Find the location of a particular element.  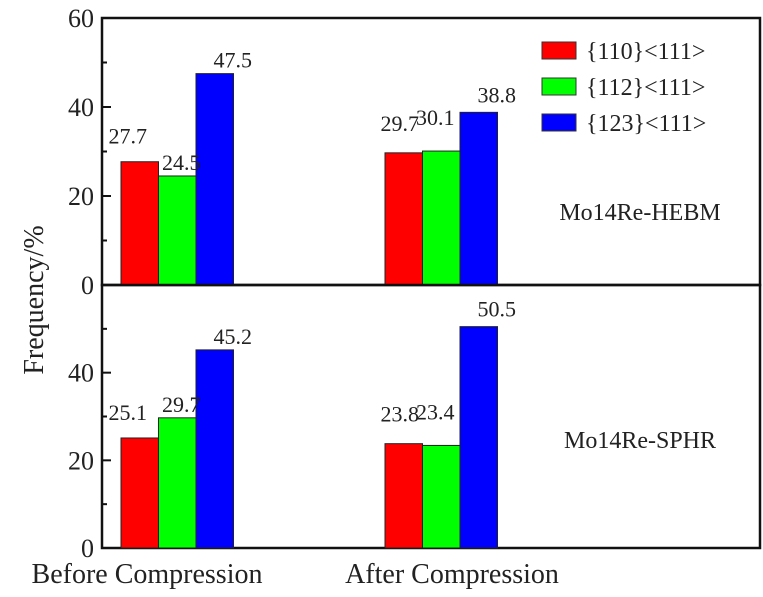

y-axis-label: Frequency/% is located at coordinates (34, 299).